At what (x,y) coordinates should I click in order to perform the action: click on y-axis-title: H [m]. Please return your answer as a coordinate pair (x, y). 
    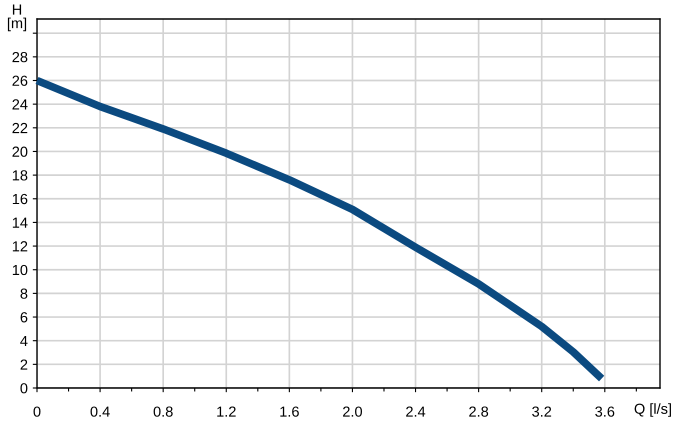
    Looking at the image, I should click on (17, 18).